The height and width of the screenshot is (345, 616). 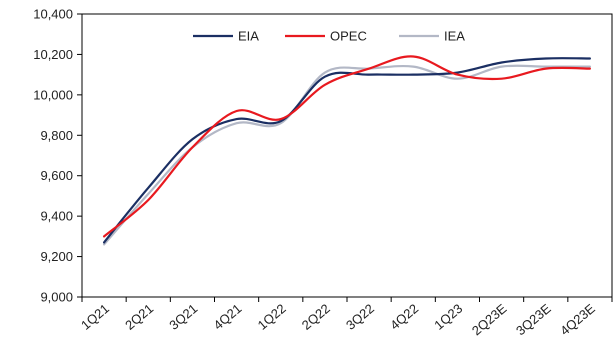 What do you see at coordinates (53, 94) in the screenshot?
I see `y-tick-label: 10,000` at bounding box center [53, 94].